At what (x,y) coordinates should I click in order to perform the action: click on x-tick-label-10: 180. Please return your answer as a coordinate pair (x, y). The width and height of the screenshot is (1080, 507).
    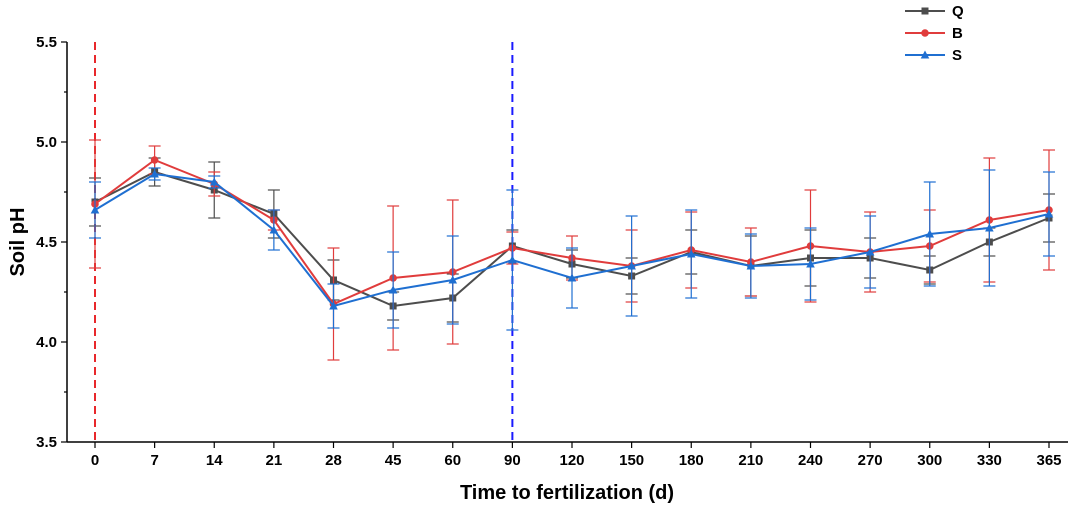
    Looking at the image, I should click on (691, 460).